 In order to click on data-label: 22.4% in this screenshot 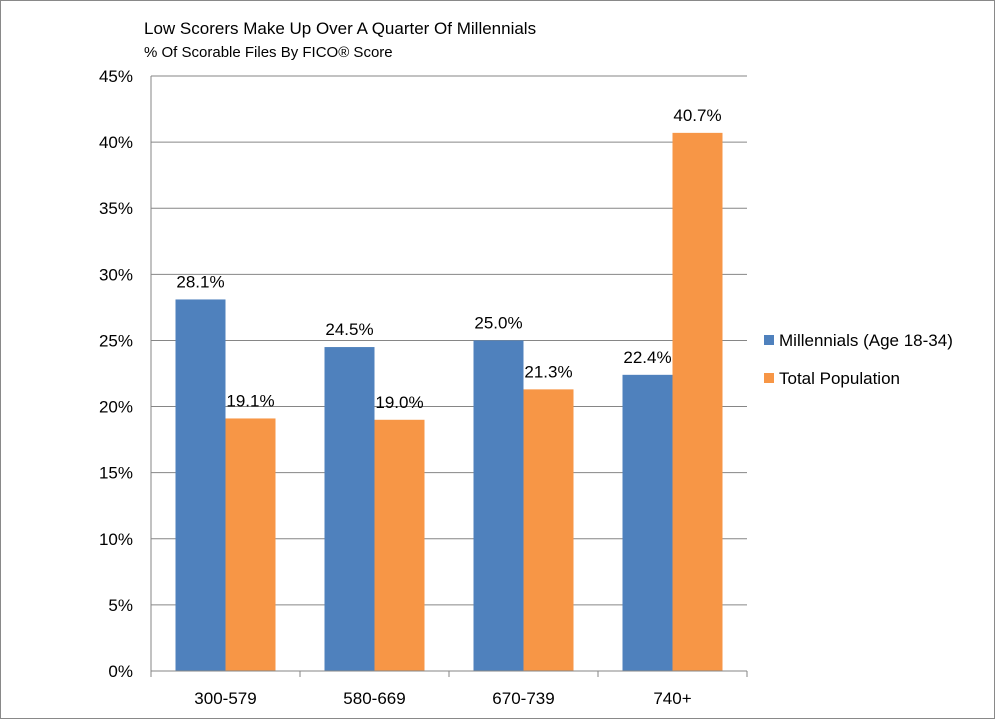, I will do `click(647, 357)`.